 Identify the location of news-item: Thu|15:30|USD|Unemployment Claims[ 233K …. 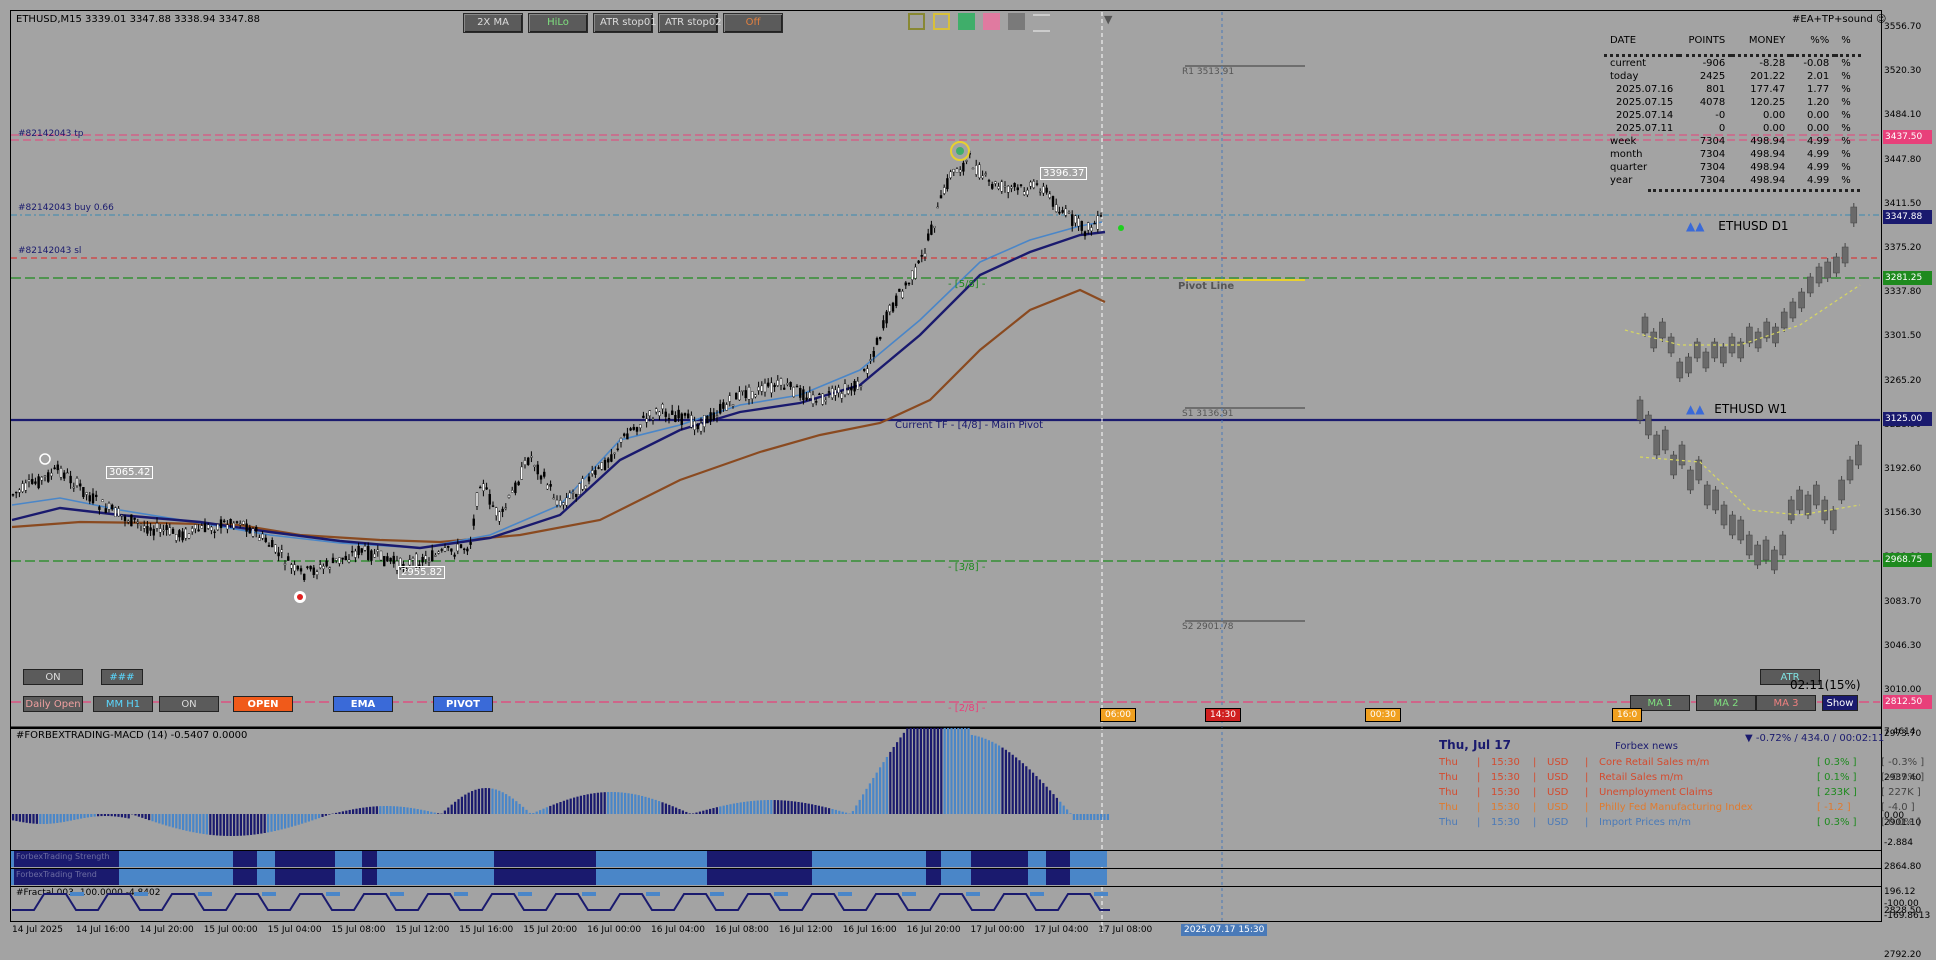
(1685, 792).